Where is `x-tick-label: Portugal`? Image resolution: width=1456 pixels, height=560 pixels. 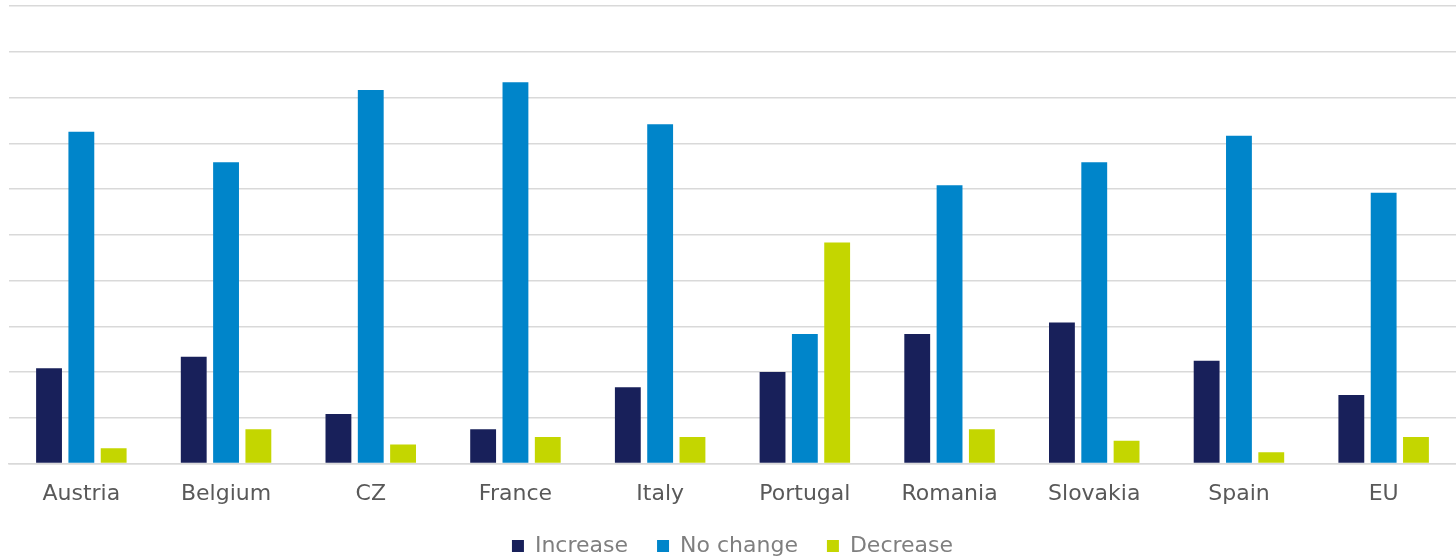
x-tick-label: Portugal is located at coordinates (805, 492).